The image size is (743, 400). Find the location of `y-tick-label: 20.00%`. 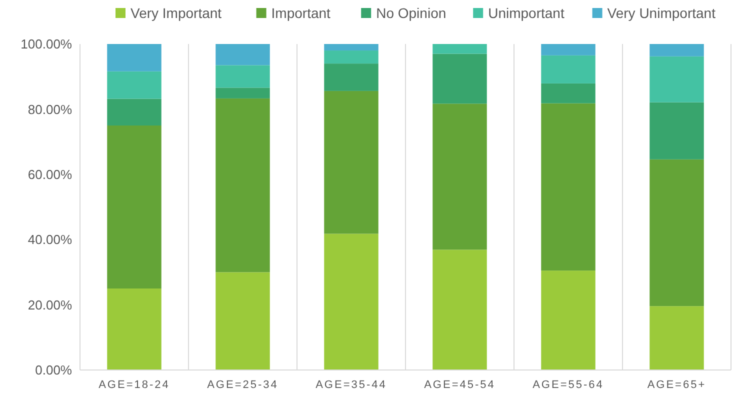

y-tick-label: 20.00% is located at coordinates (50, 304).